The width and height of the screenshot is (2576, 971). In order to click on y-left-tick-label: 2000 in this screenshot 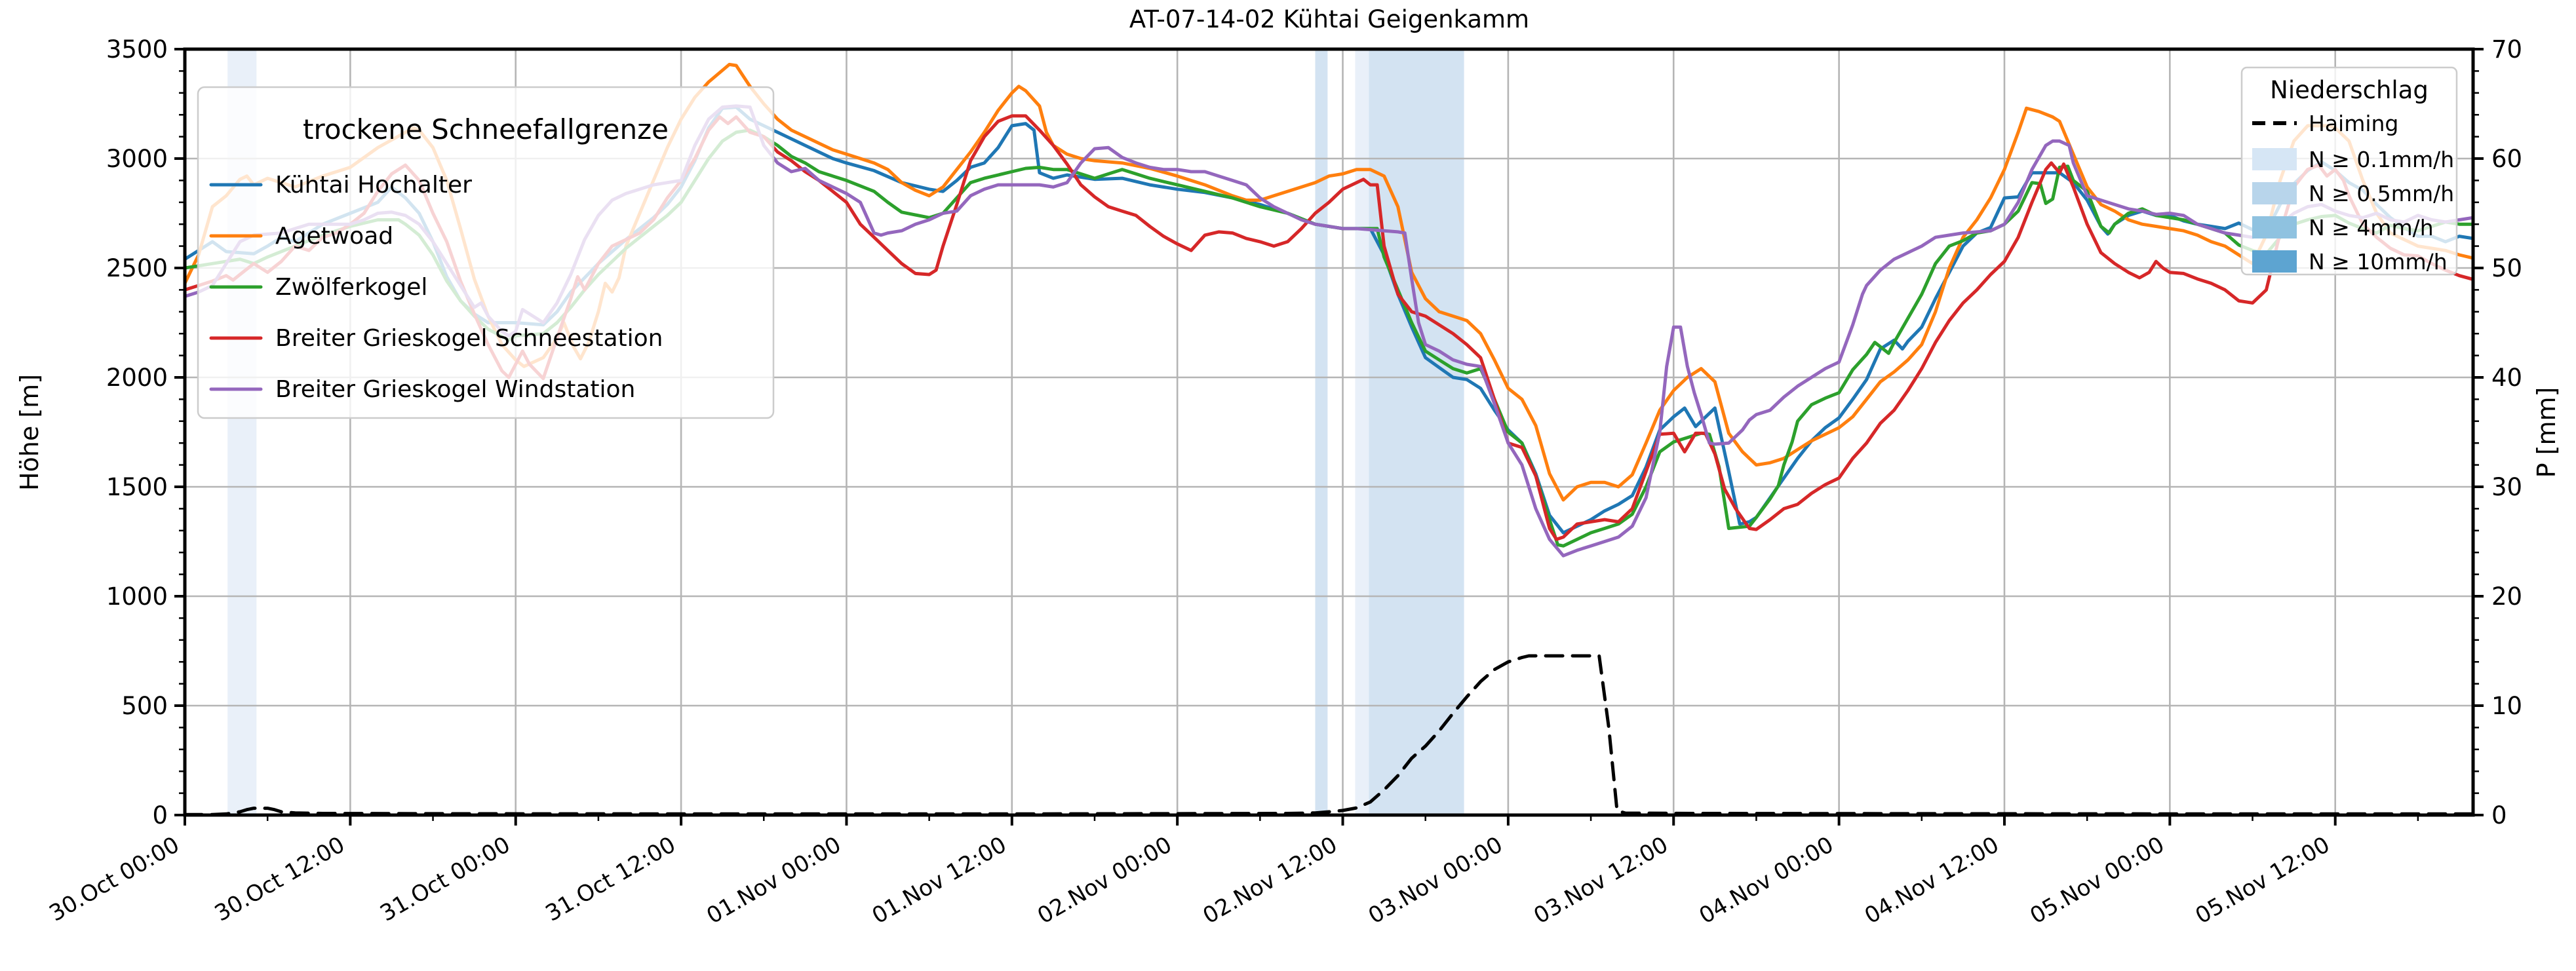, I will do `click(137, 378)`.